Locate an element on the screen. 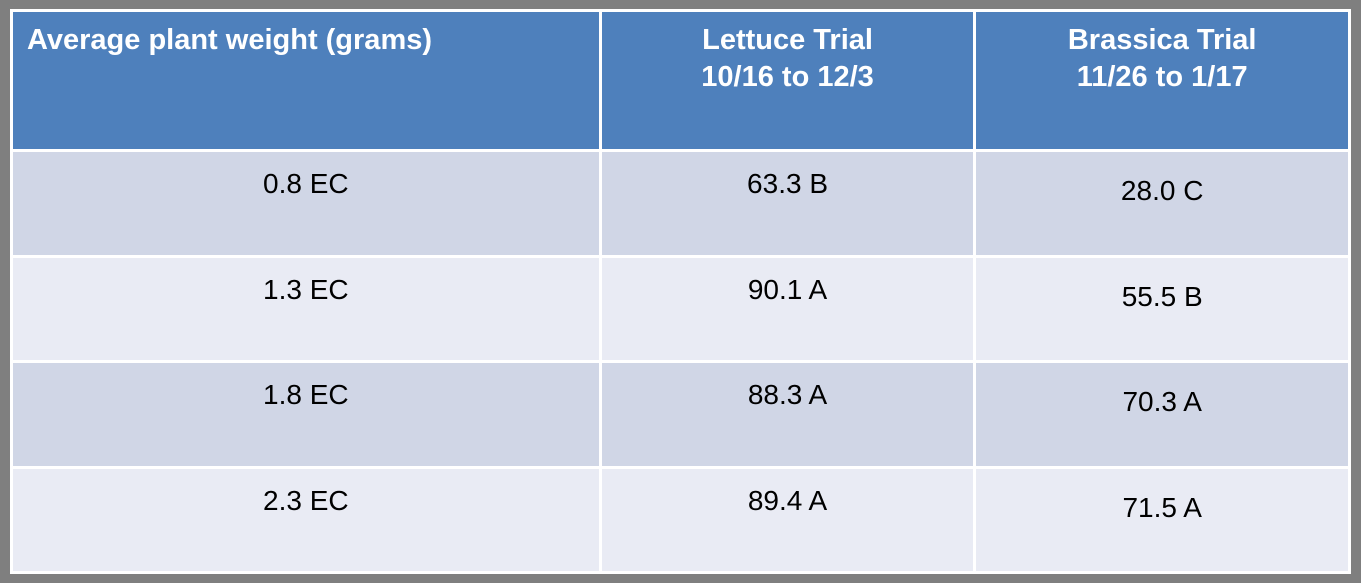 This screenshot has width=1361, height=583. ec-label-cell: 2.3 EC is located at coordinates (306, 519).